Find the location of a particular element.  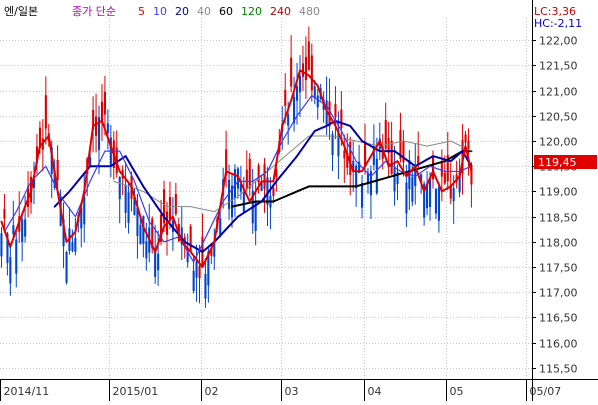

hc-readout: HC:-2,11 is located at coordinates (558, 23).